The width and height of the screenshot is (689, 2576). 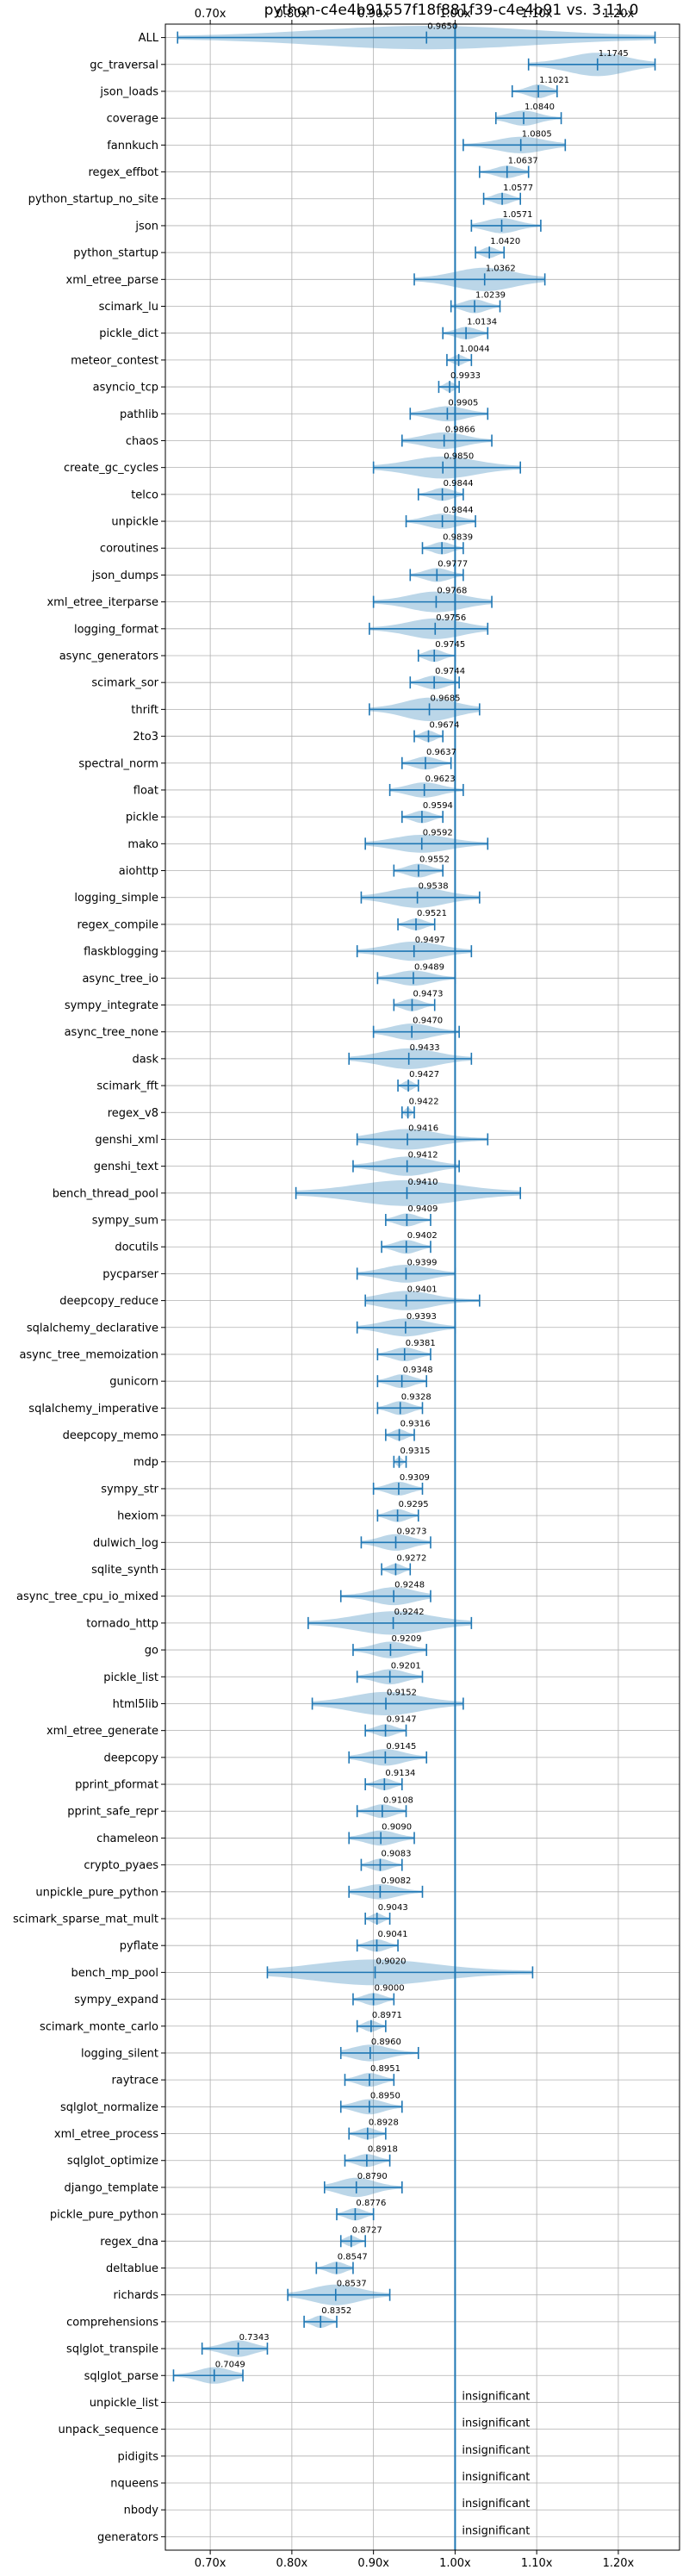 I want to click on benchmark-label: xml_etree_iterparse, so click(x=102, y=603).